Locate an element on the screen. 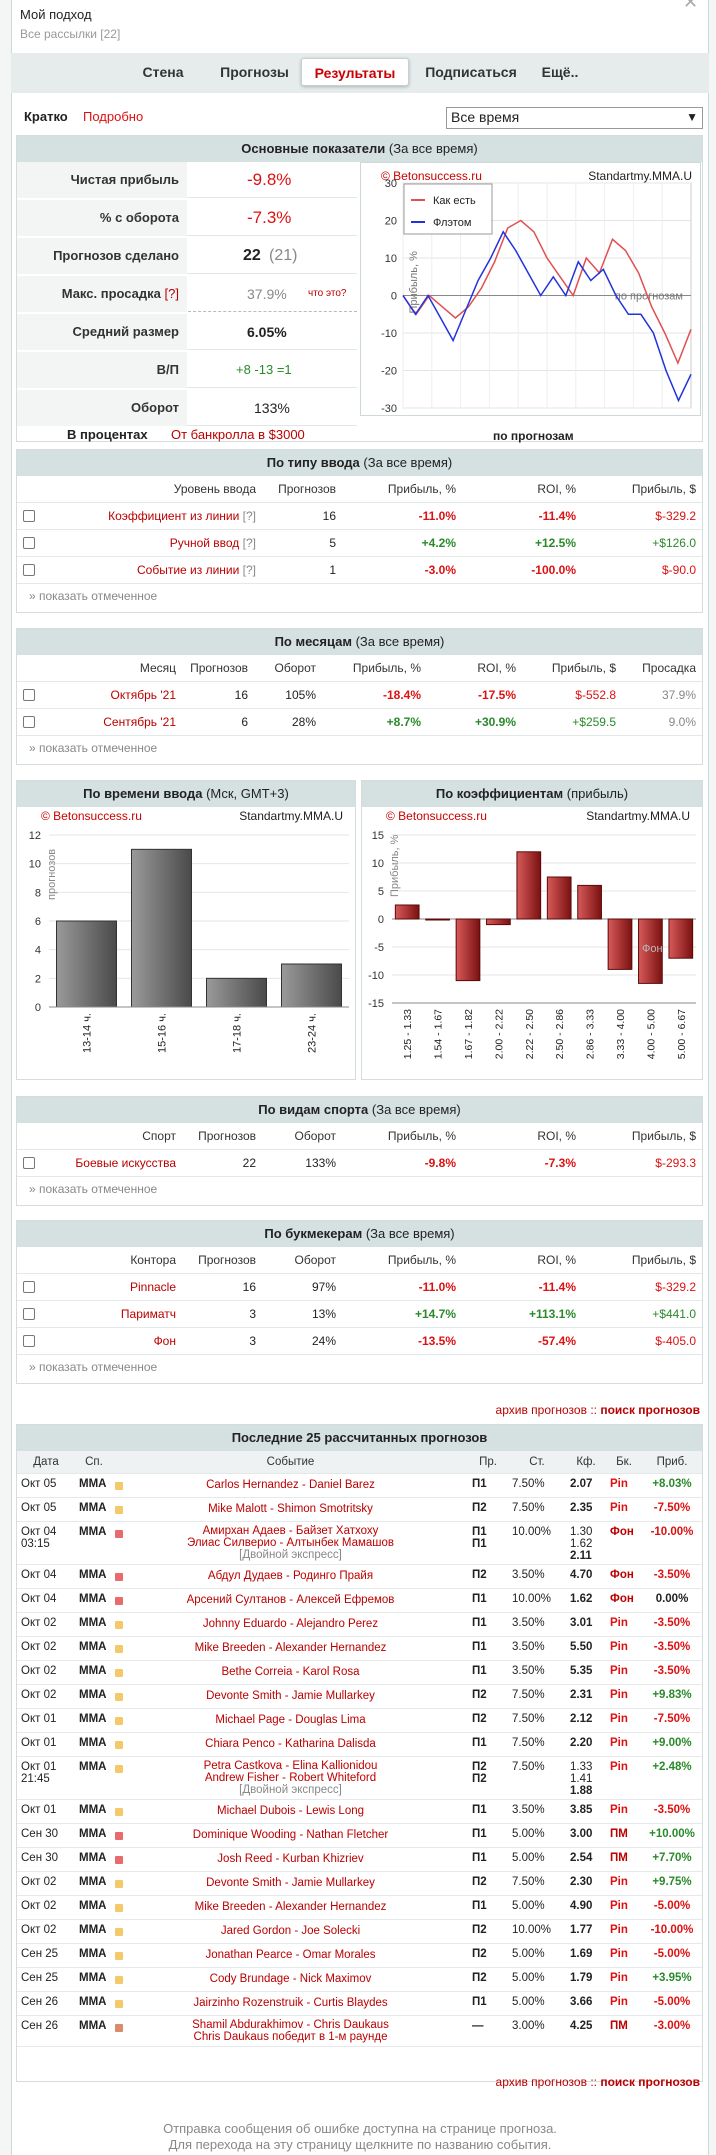 This screenshot has width=716, height=2155. event-link: Арсений Султанов - Алексей Ефремов is located at coordinates (290, 1600).